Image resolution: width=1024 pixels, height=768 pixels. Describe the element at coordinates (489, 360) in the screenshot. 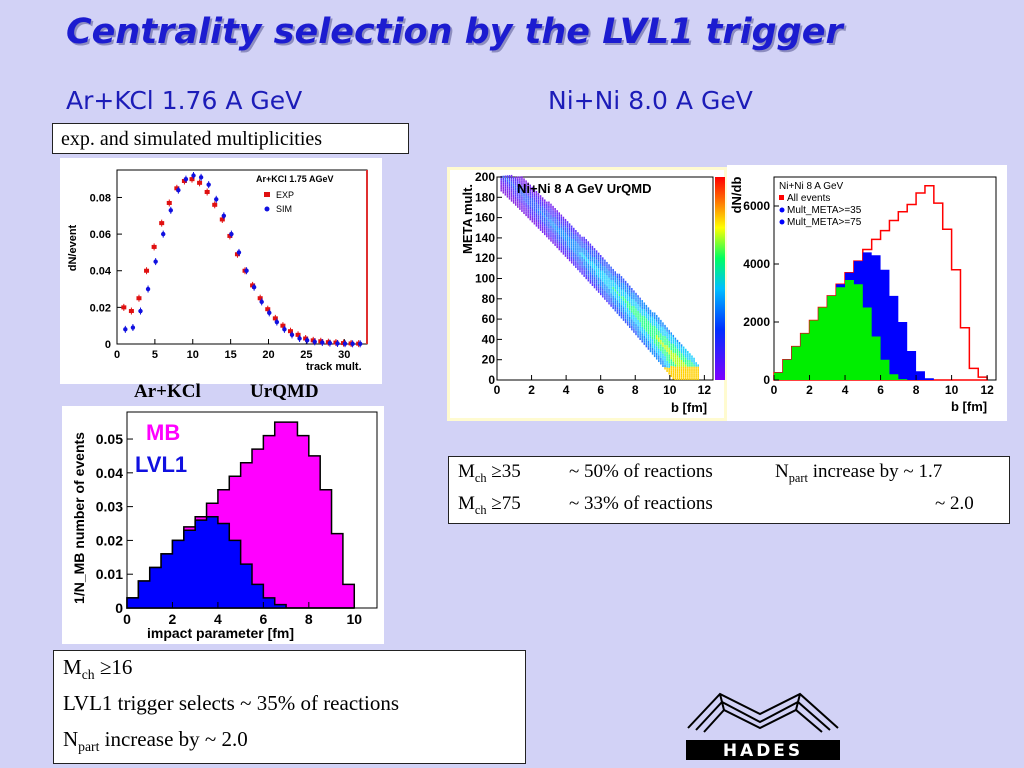

I see `y-tick-label: 20` at that location.